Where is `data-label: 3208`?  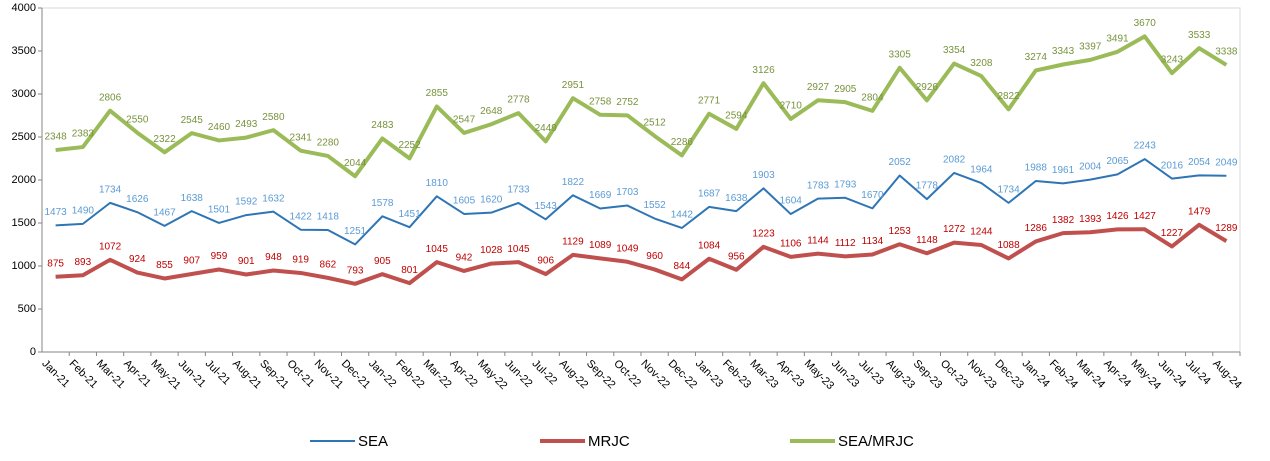
data-label: 3208 is located at coordinates (981, 63).